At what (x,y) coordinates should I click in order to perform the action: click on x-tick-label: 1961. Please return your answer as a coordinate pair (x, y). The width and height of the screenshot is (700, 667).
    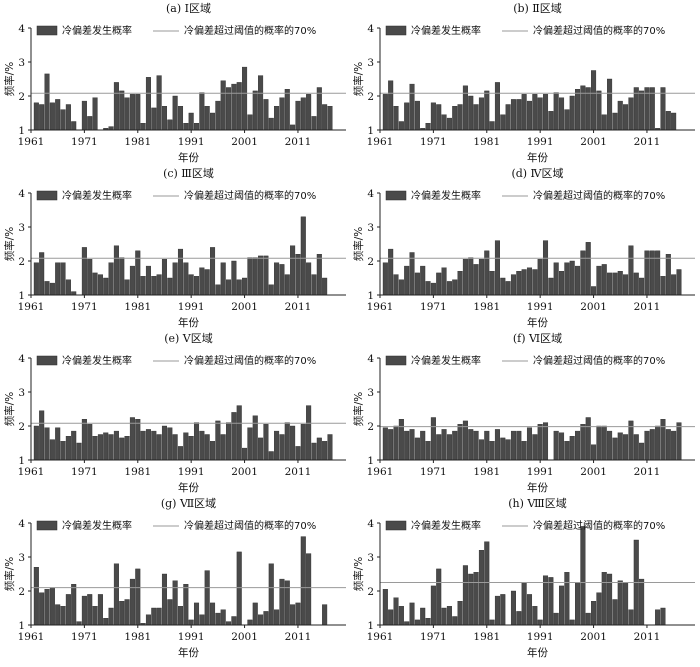
    Looking at the image, I should click on (31, 307).